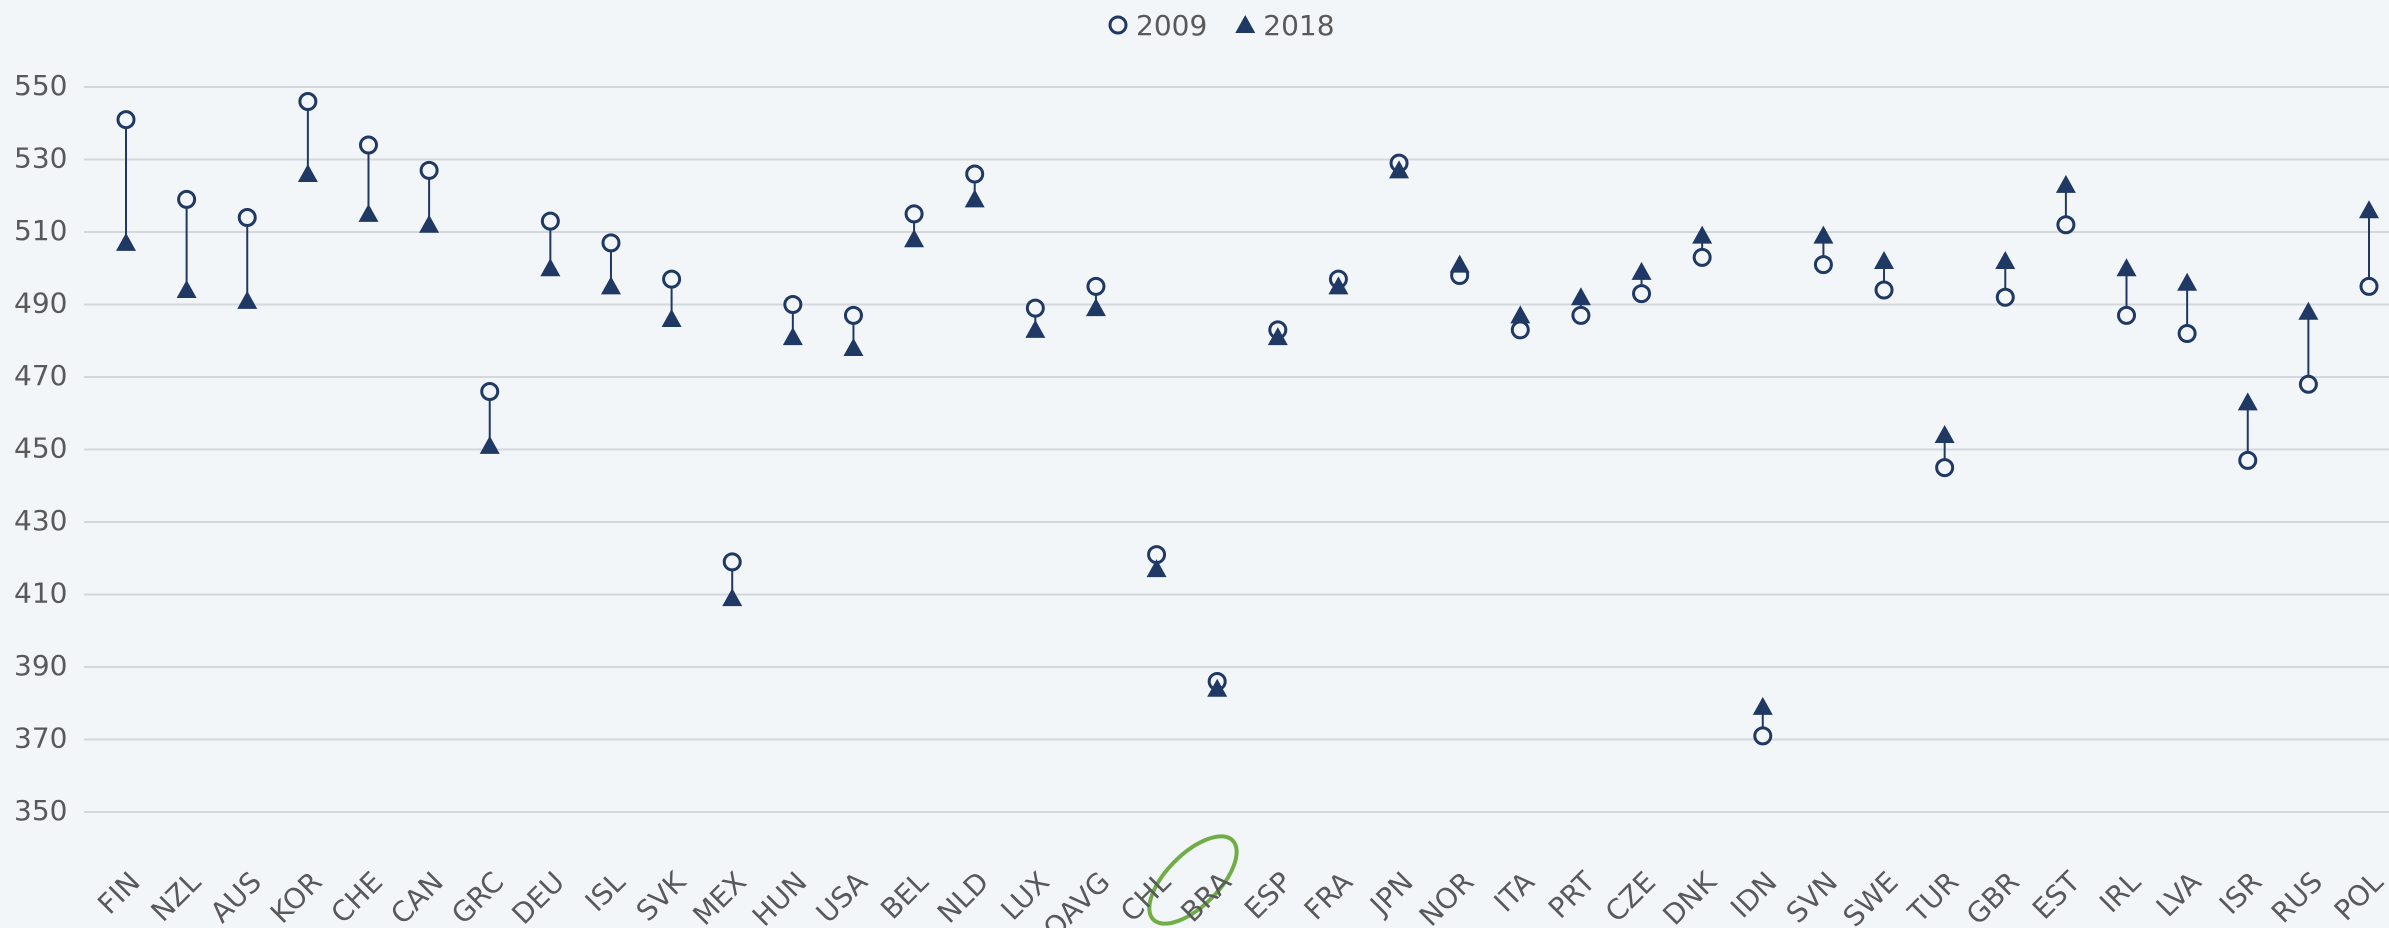  Describe the element at coordinates (538, 896) in the screenshot. I see `x-tick-label: DEU` at that location.